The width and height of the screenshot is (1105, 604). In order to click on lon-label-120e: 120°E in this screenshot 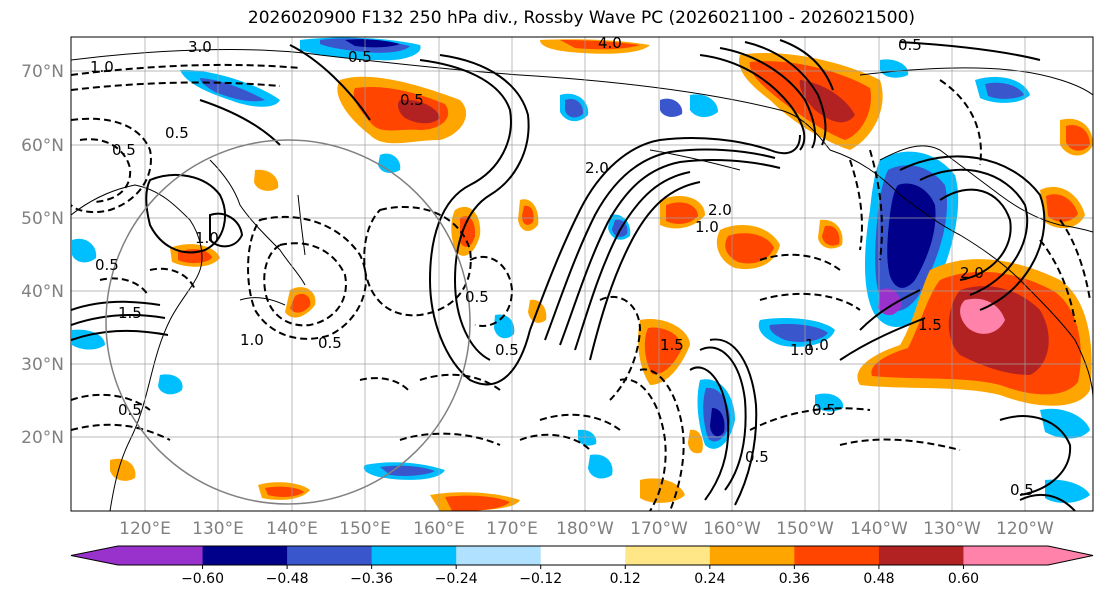, I will do `click(145, 529)`.